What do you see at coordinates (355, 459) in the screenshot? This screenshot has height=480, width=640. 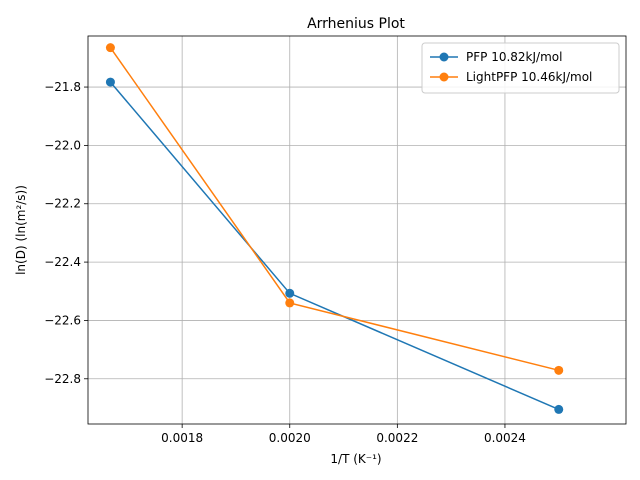 I see `x-axis-label: 1/T (K⁻¹)` at bounding box center [355, 459].